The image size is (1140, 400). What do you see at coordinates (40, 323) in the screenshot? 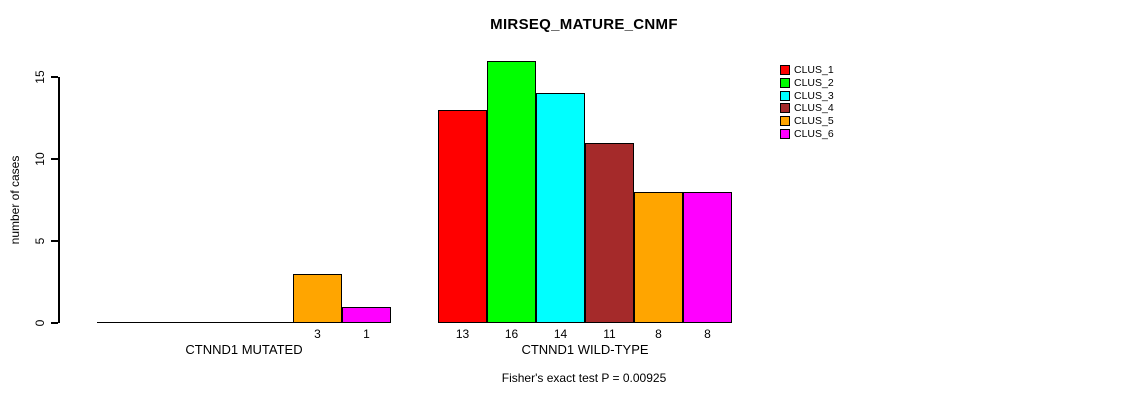
I see `y-tick-label: 0` at bounding box center [40, 323].